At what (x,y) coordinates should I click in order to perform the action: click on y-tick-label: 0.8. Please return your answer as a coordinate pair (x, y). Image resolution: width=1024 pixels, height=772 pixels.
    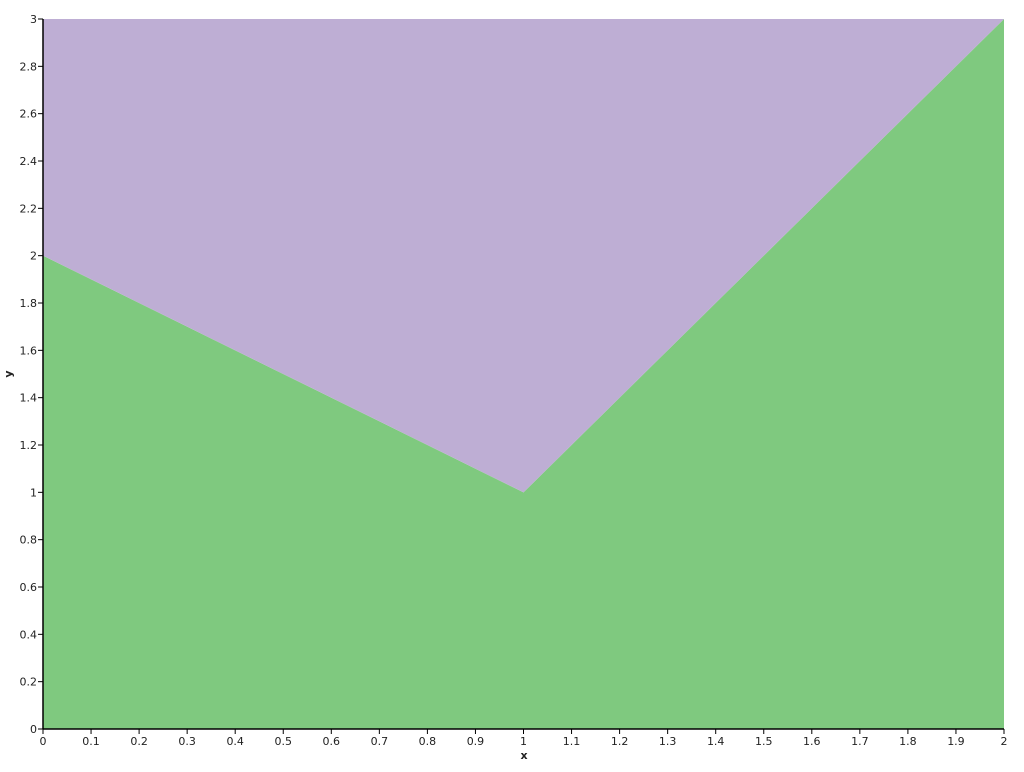
    Looking at the image, I should click on (29, 540).